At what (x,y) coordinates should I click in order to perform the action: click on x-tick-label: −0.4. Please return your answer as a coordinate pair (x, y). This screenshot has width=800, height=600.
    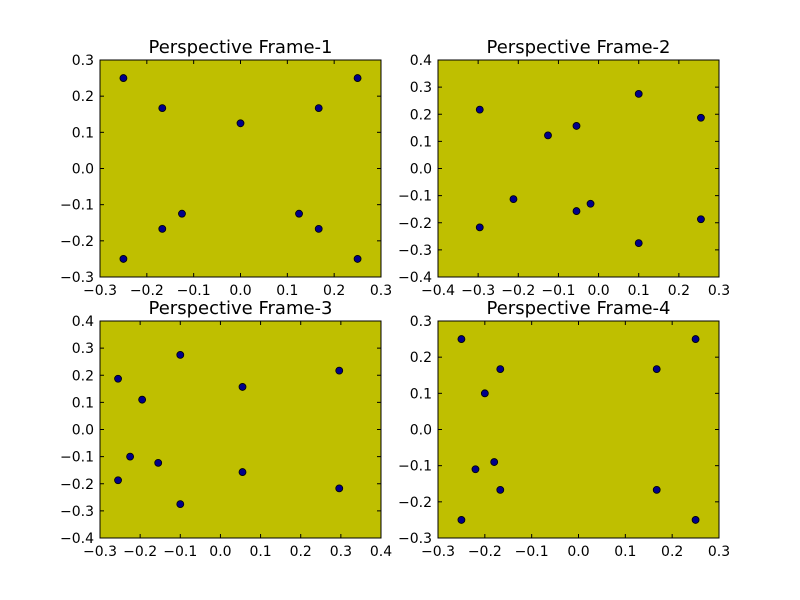
    Looking at the image, I should click on (438, 291).